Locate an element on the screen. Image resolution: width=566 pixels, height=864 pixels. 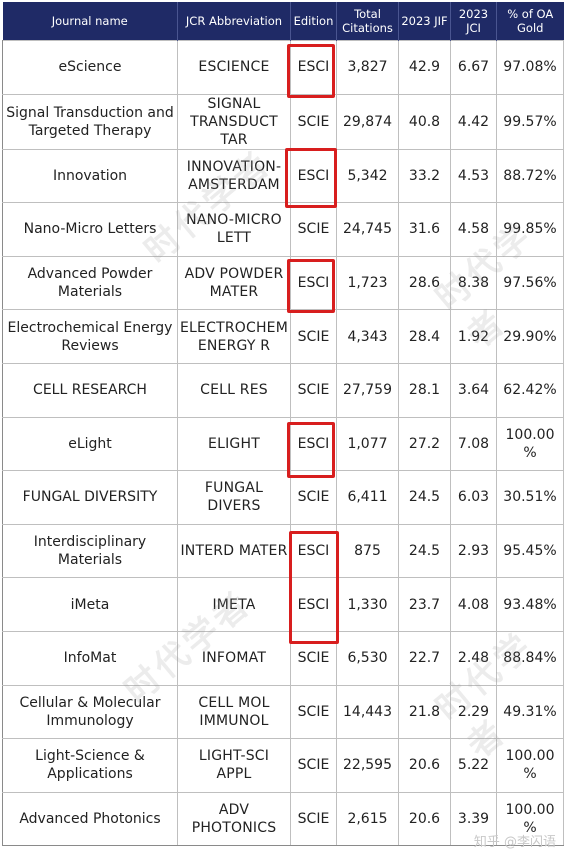
oa-gold-cell: 97.08% is located at coordinates (530, 67).